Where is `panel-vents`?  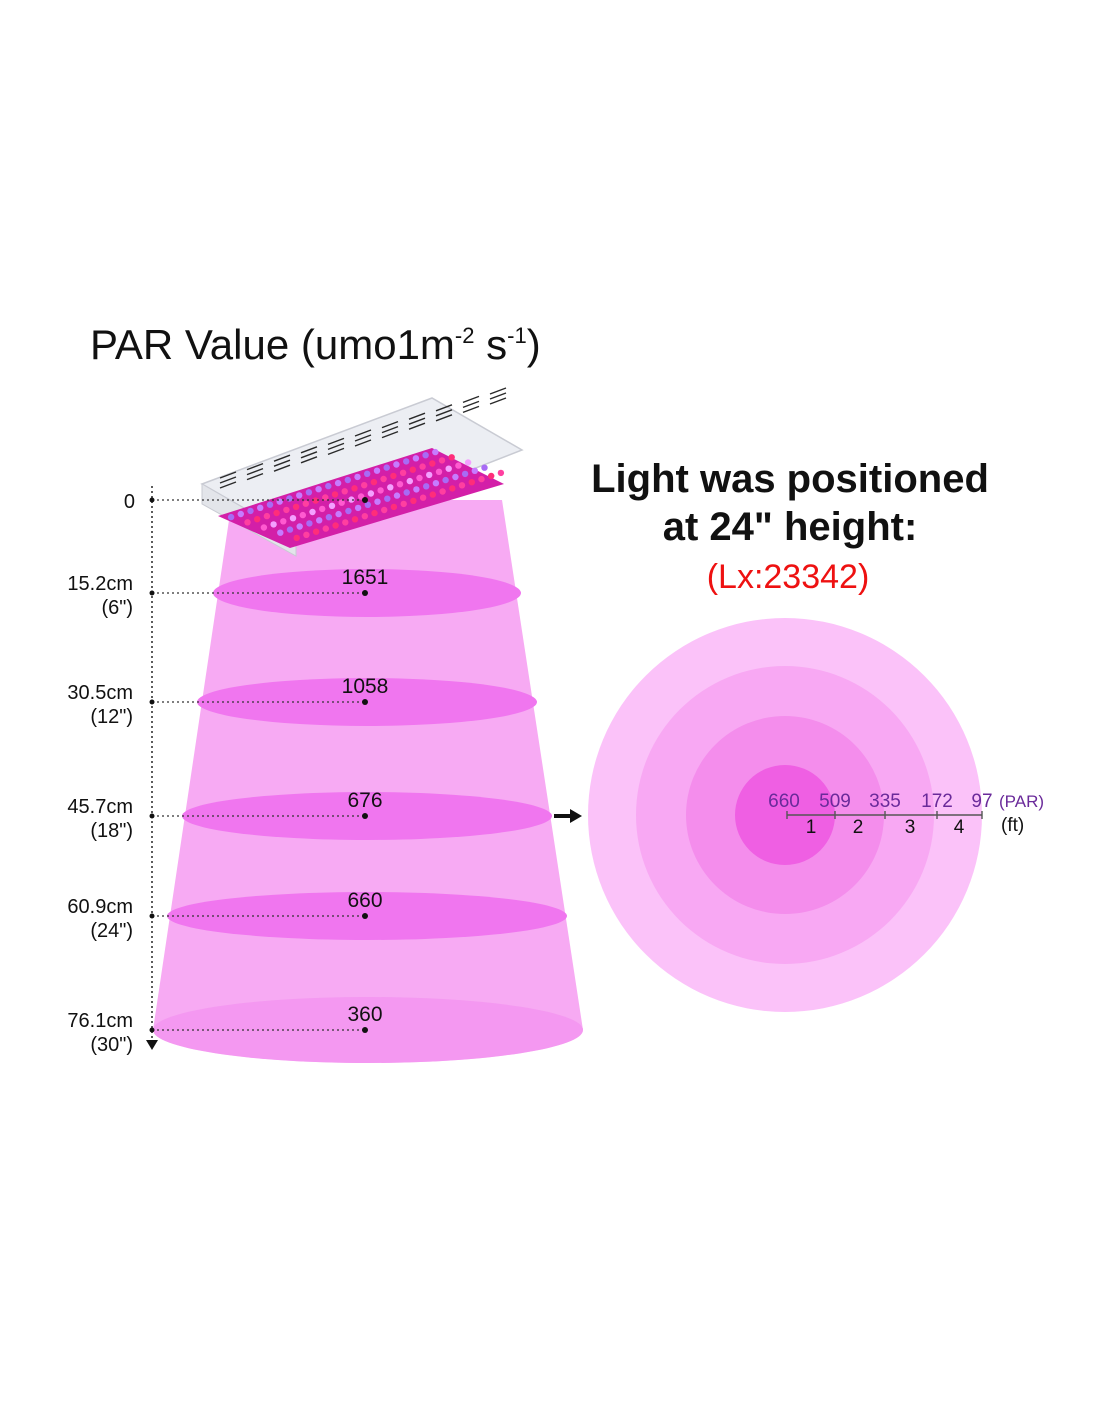
panel-vents is located at coordinates (363, 438).